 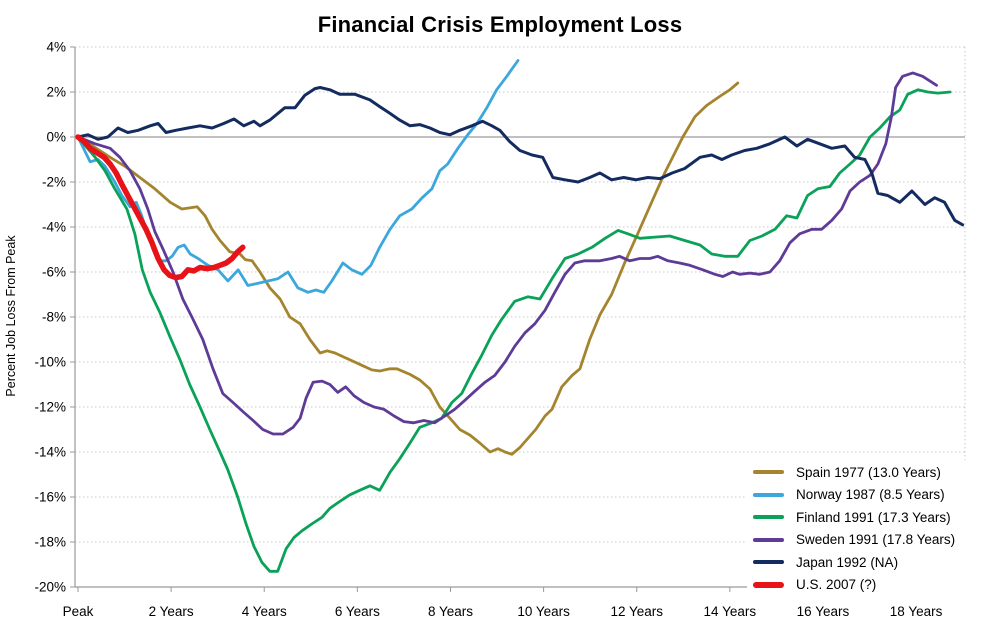 What do you see at coordinates (543, 611) in the screenshot?
I see `x-tick-label: 10 Years` at bounding box center [543, 611].